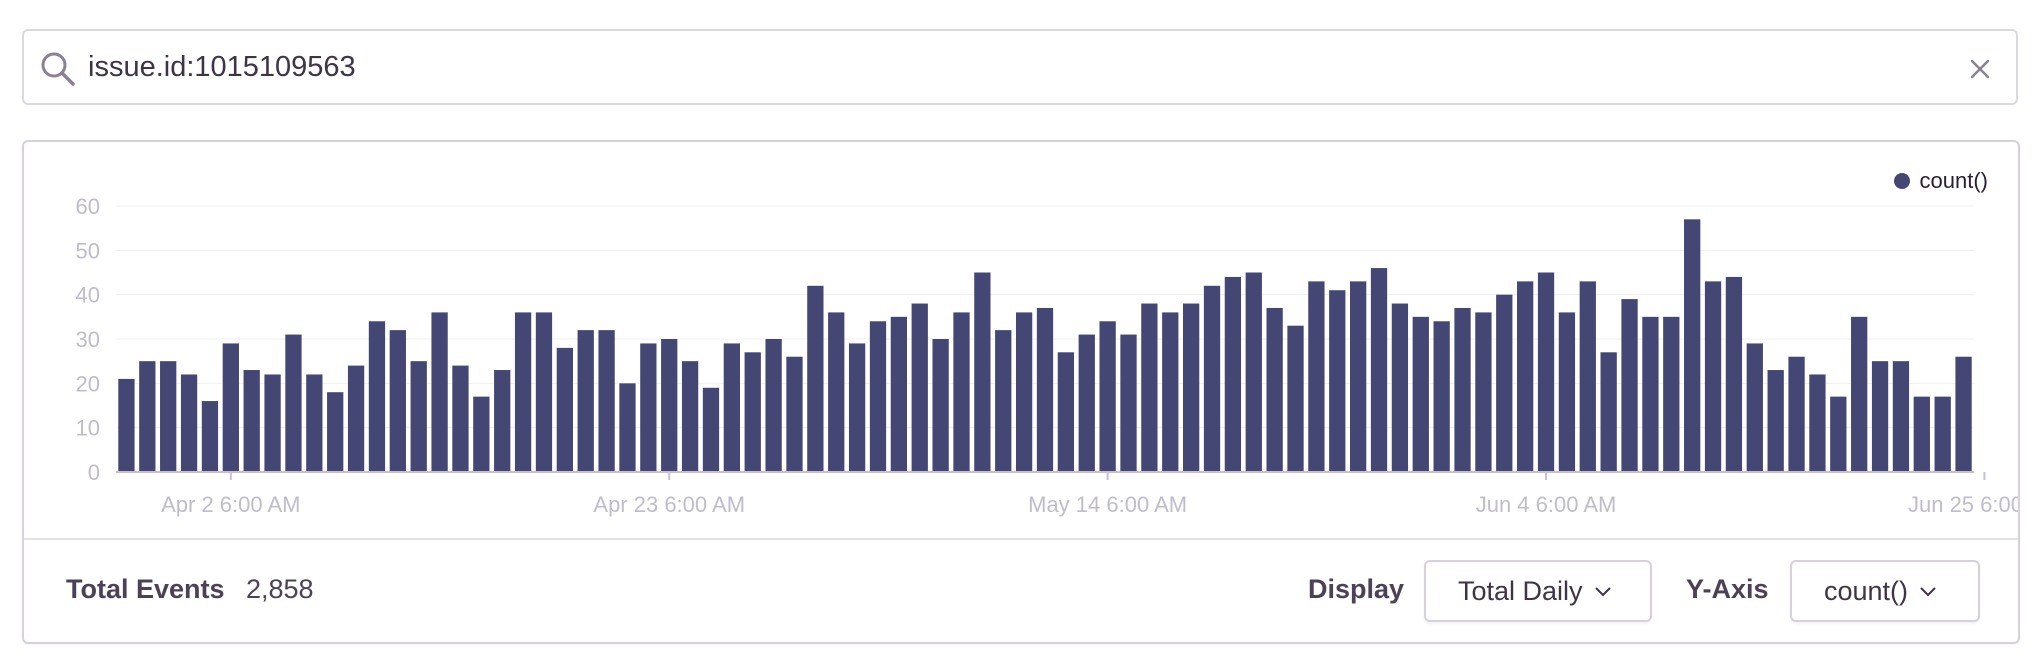 The width and height of the screenshot is (2038, 670). Describe the element at coordinates (230, 504) in the screenshot. I see `x-tick-label: Apr 2 6:00 AM` at that location.